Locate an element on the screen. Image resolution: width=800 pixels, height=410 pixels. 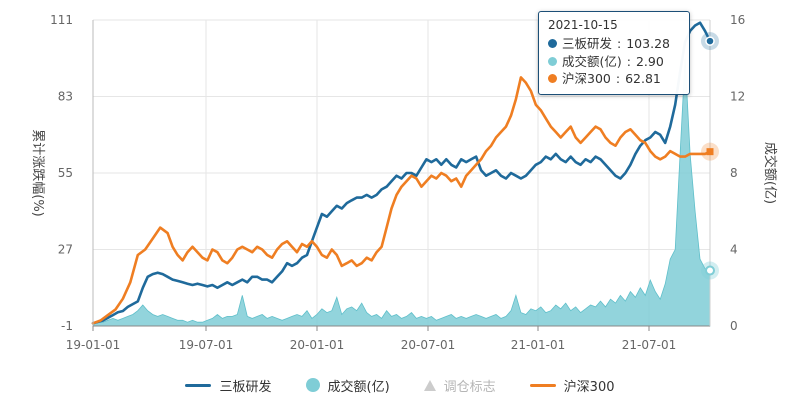
y-left-tick-label: 27 is located at coordinates (65, 250).